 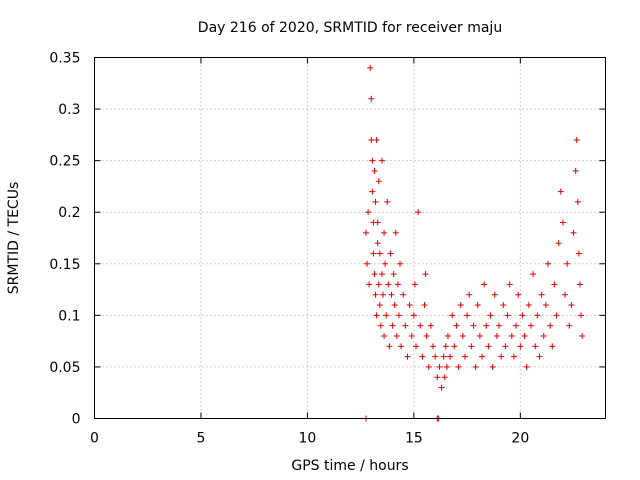 I want to click on y-tick-label: 0, so click(x=76, y=420).